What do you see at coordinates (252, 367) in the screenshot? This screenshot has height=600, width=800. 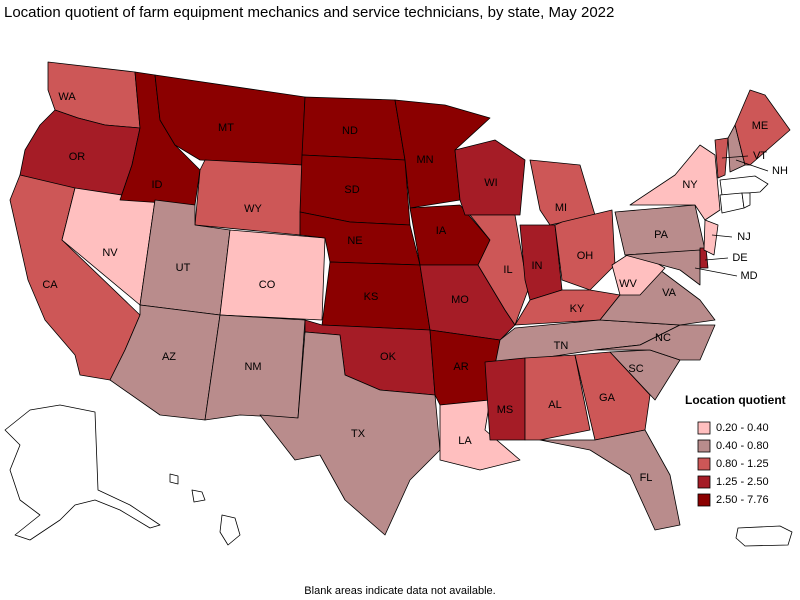 I see `state-label: NM` at bounding box center [252, 367].